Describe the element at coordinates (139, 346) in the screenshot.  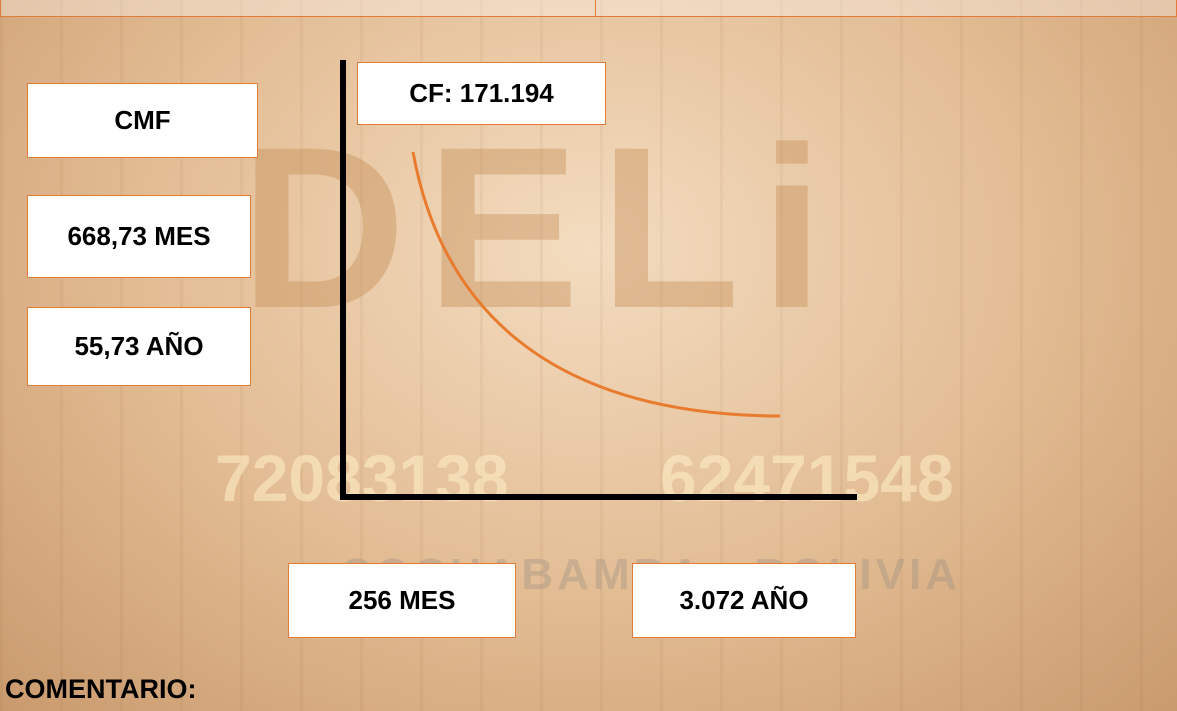
I see `label-box: 55,73 AÑO` at that location.